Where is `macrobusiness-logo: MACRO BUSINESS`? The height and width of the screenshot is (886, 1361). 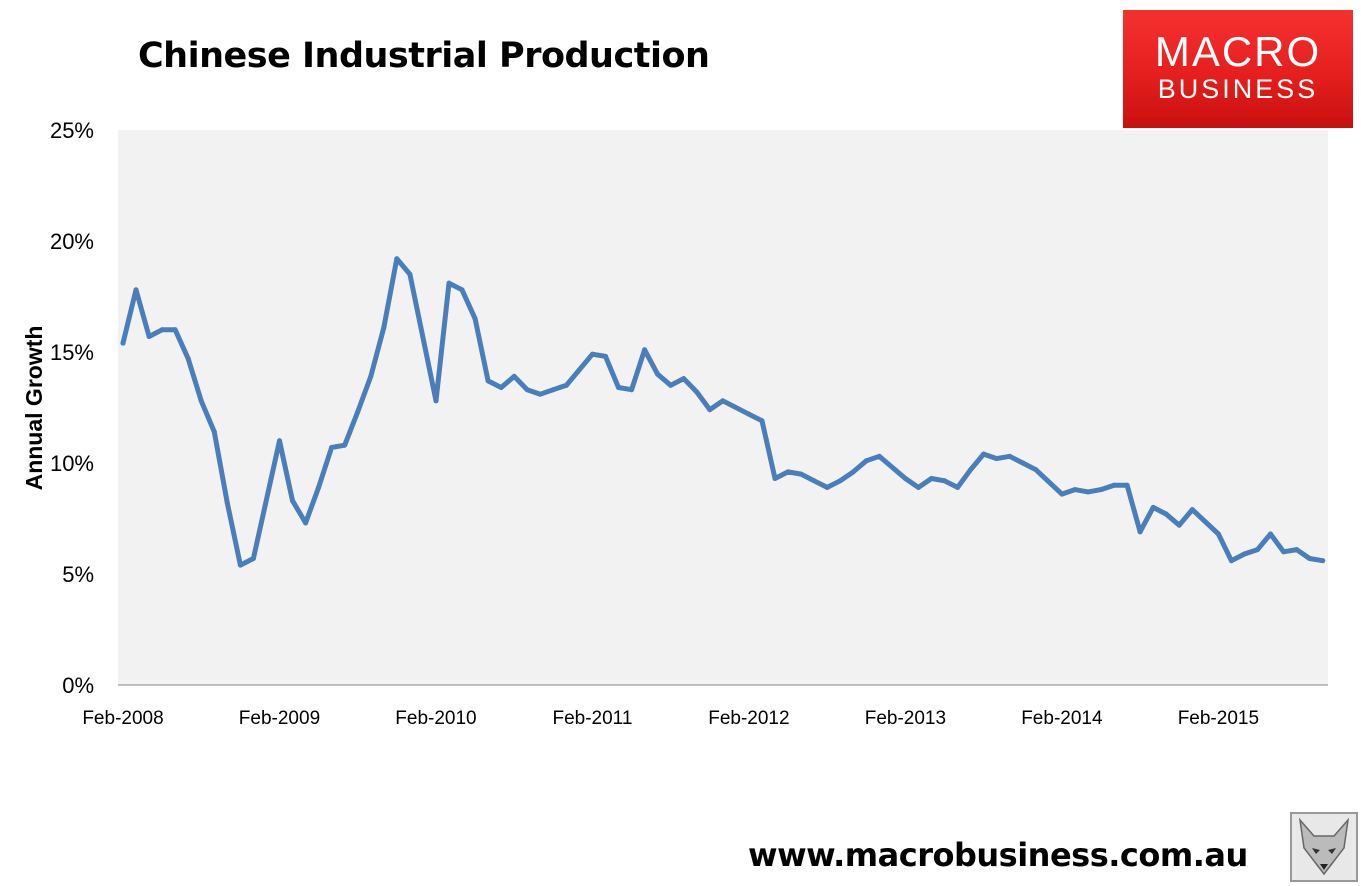 macrobusiness-logo: MACRO BUSINESS is located at coordinates (1238, 69).